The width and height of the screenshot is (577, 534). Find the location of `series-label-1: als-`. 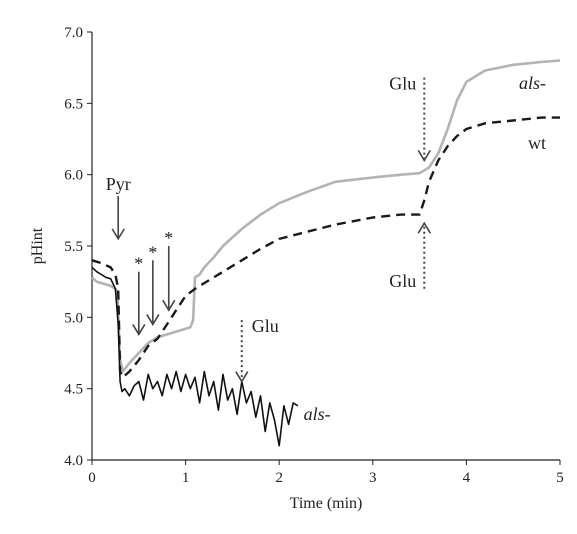

series-label-1: als- is located at coordinates (532, 83).